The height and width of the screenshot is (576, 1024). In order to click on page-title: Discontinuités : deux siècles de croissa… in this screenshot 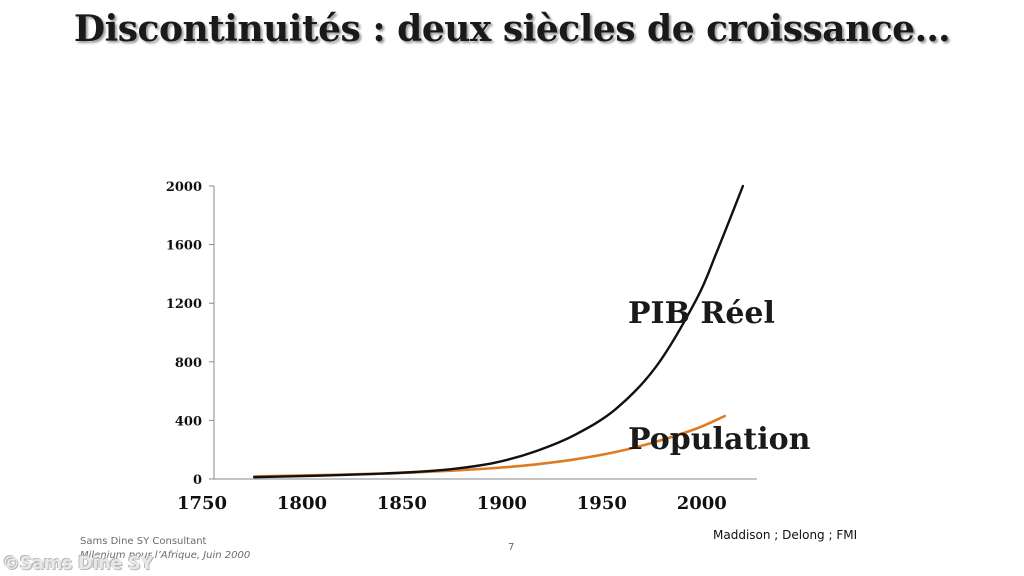, I will do `click(512, 29)`.